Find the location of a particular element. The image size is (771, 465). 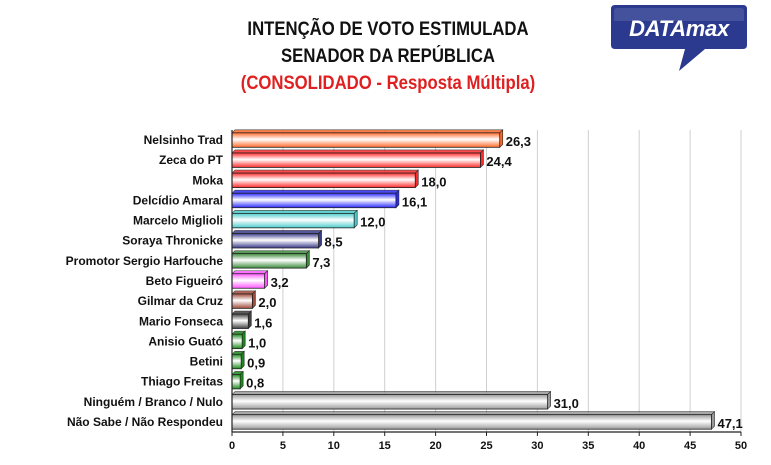

value-label: 8,5 is located at coordinates (334, 242).